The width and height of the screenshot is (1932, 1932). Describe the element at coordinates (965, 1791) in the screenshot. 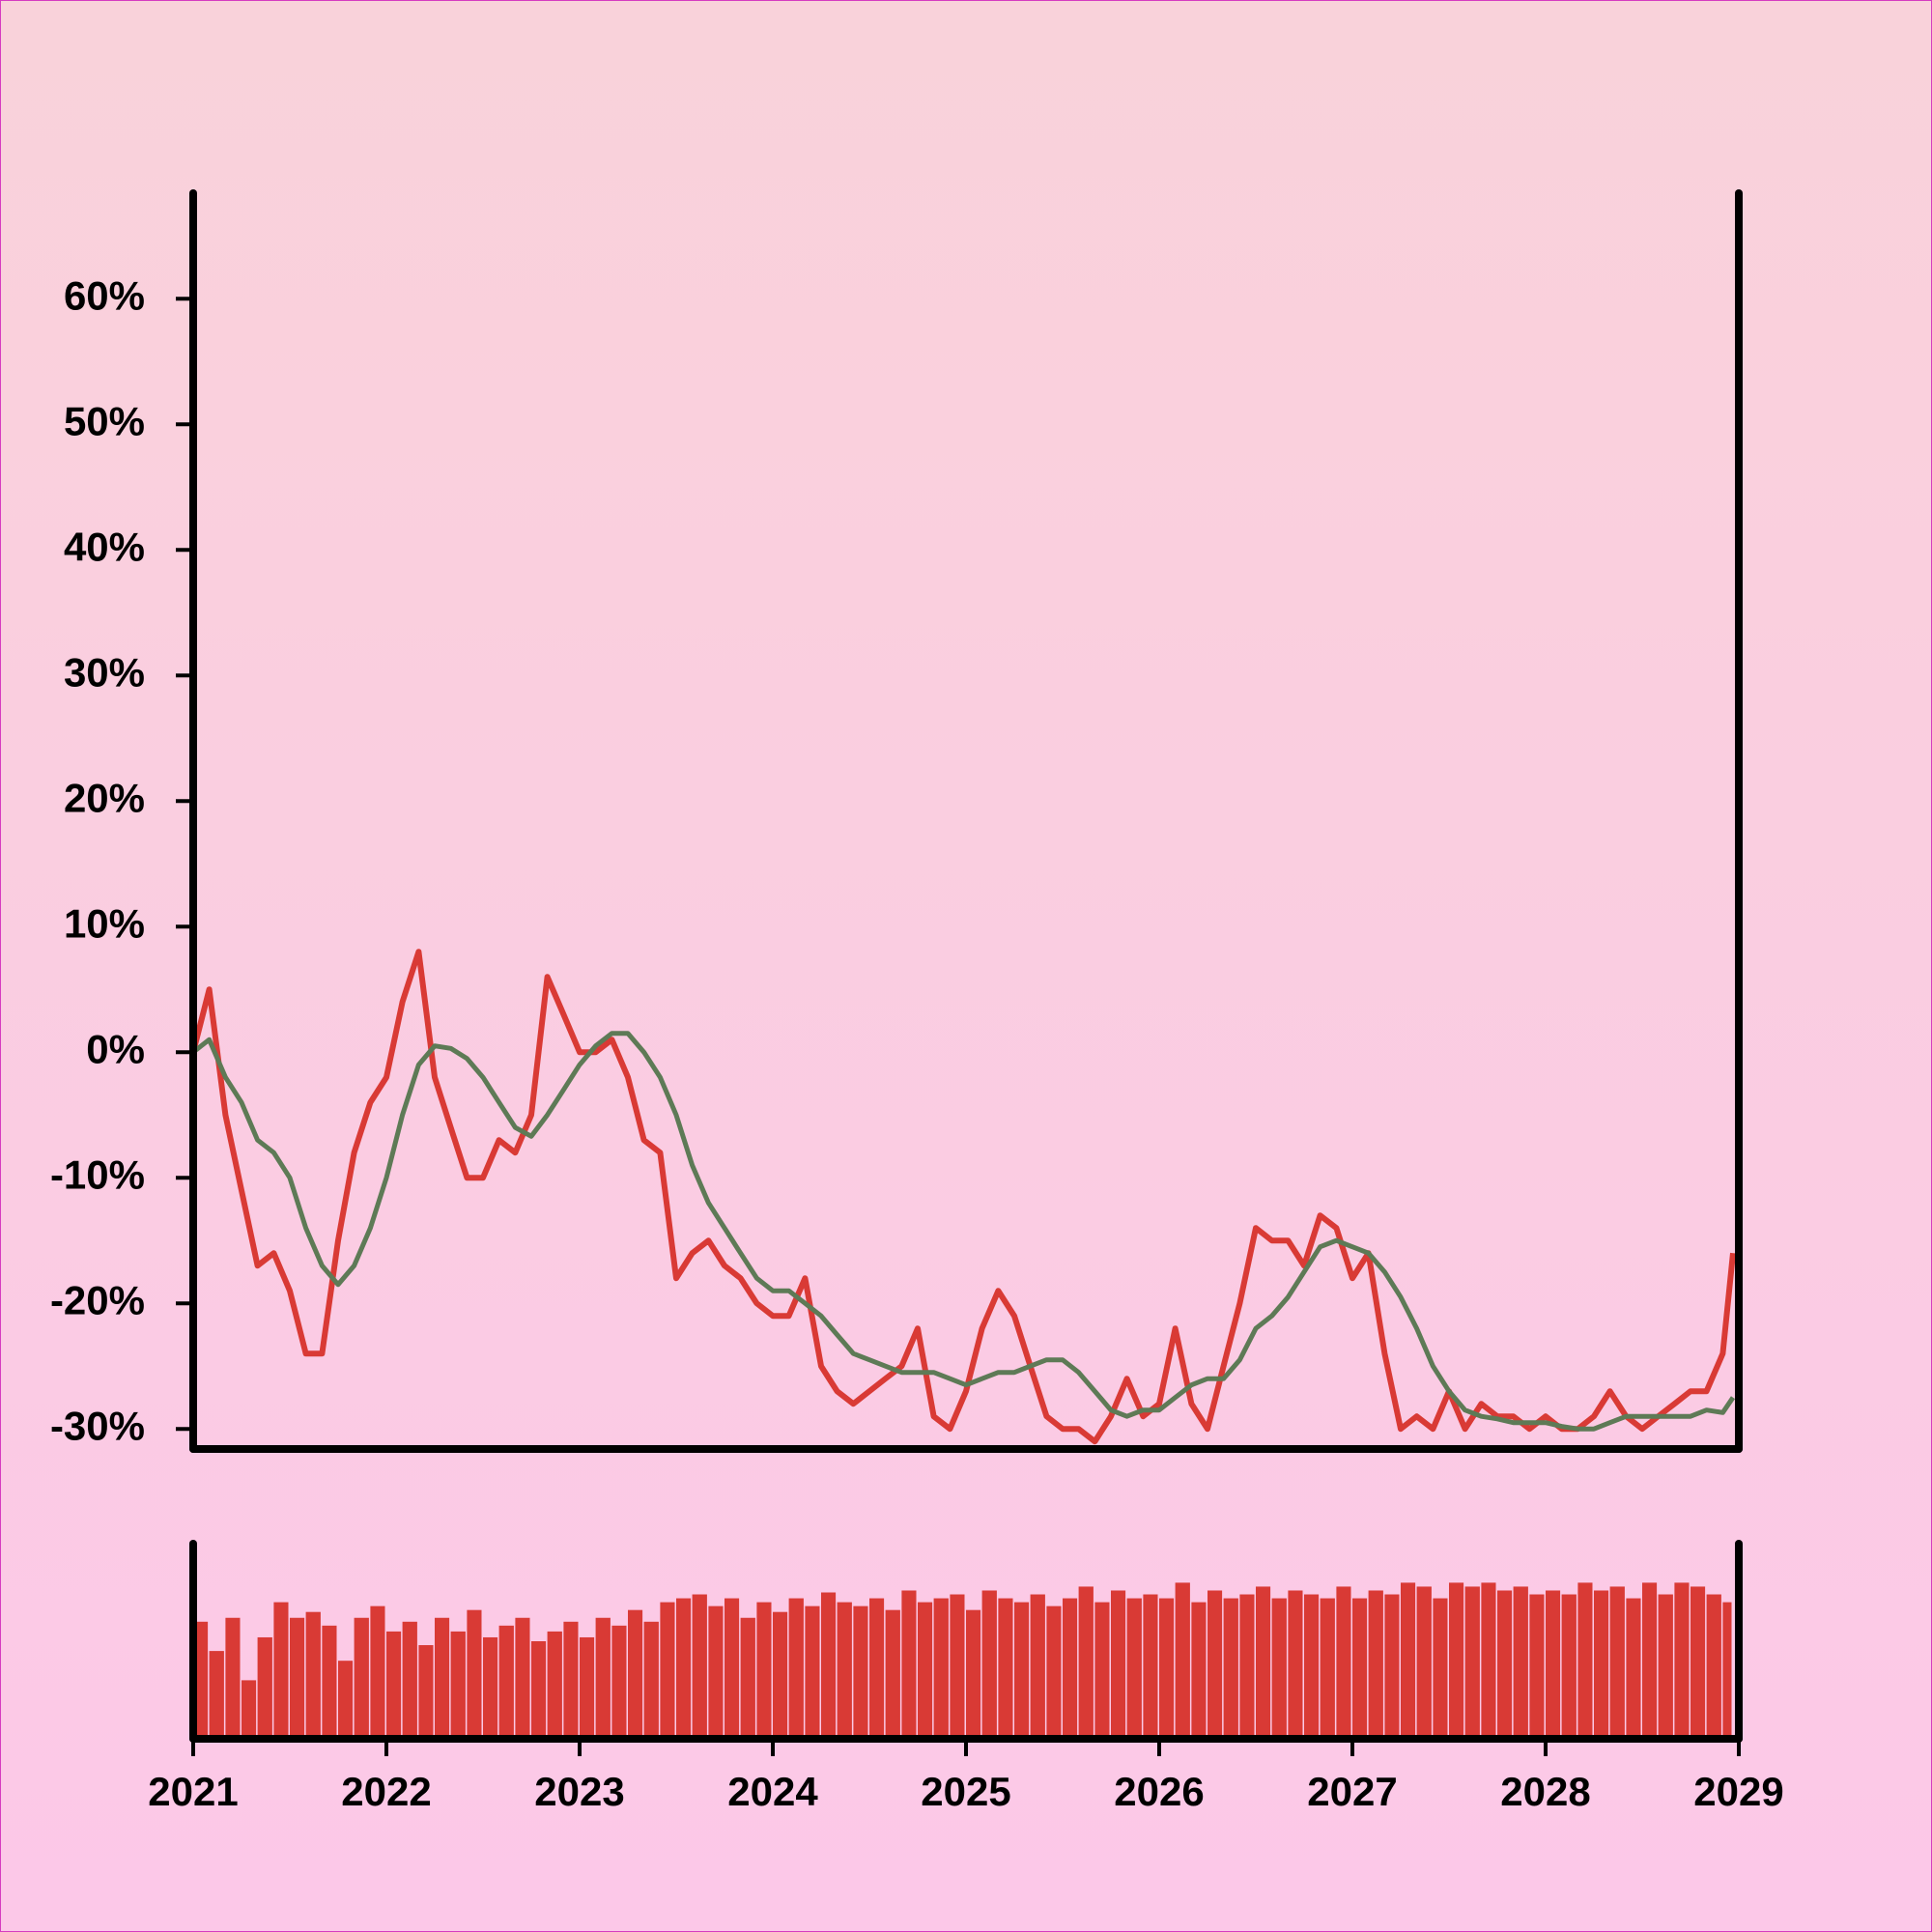

I see `x-tick-label: 2025` at that location.